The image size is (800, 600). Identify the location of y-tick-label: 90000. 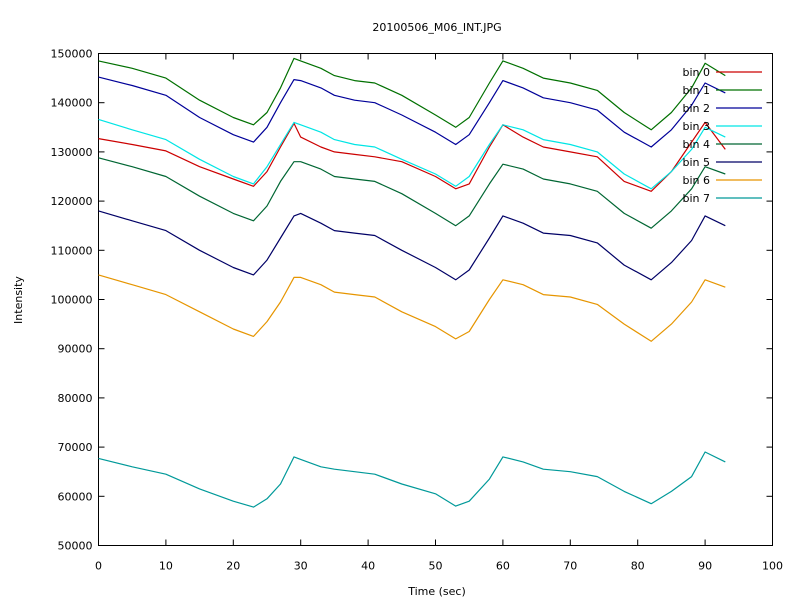
(75, 349).